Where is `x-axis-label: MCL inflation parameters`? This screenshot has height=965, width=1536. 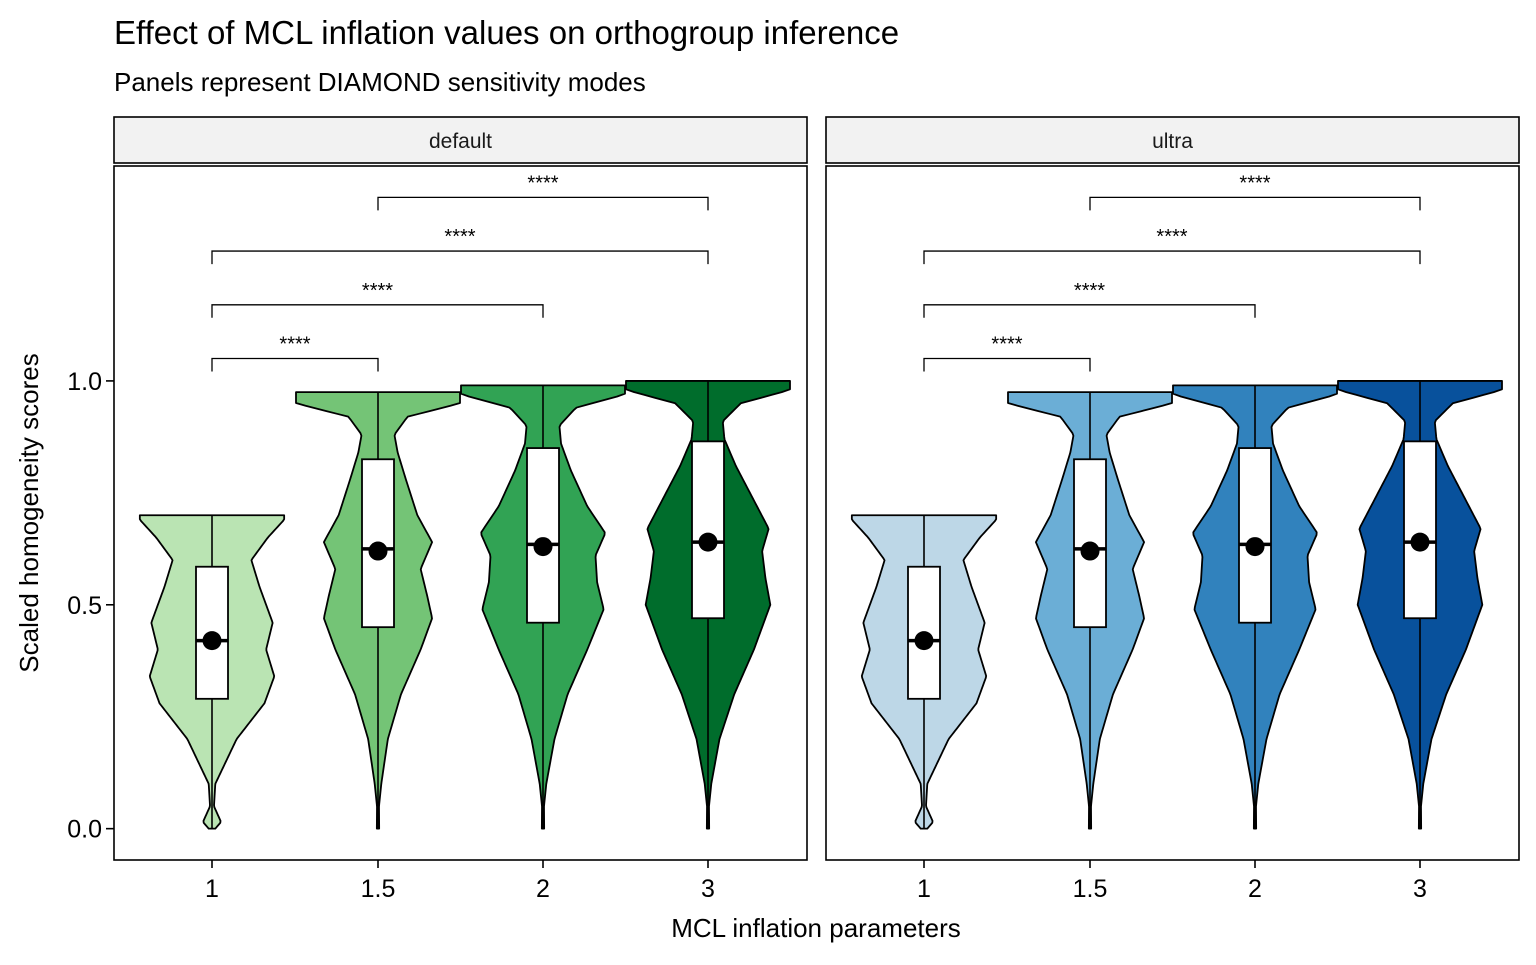
x-axis-label: MCL inflation parameters is located at coordinates (816, 928).